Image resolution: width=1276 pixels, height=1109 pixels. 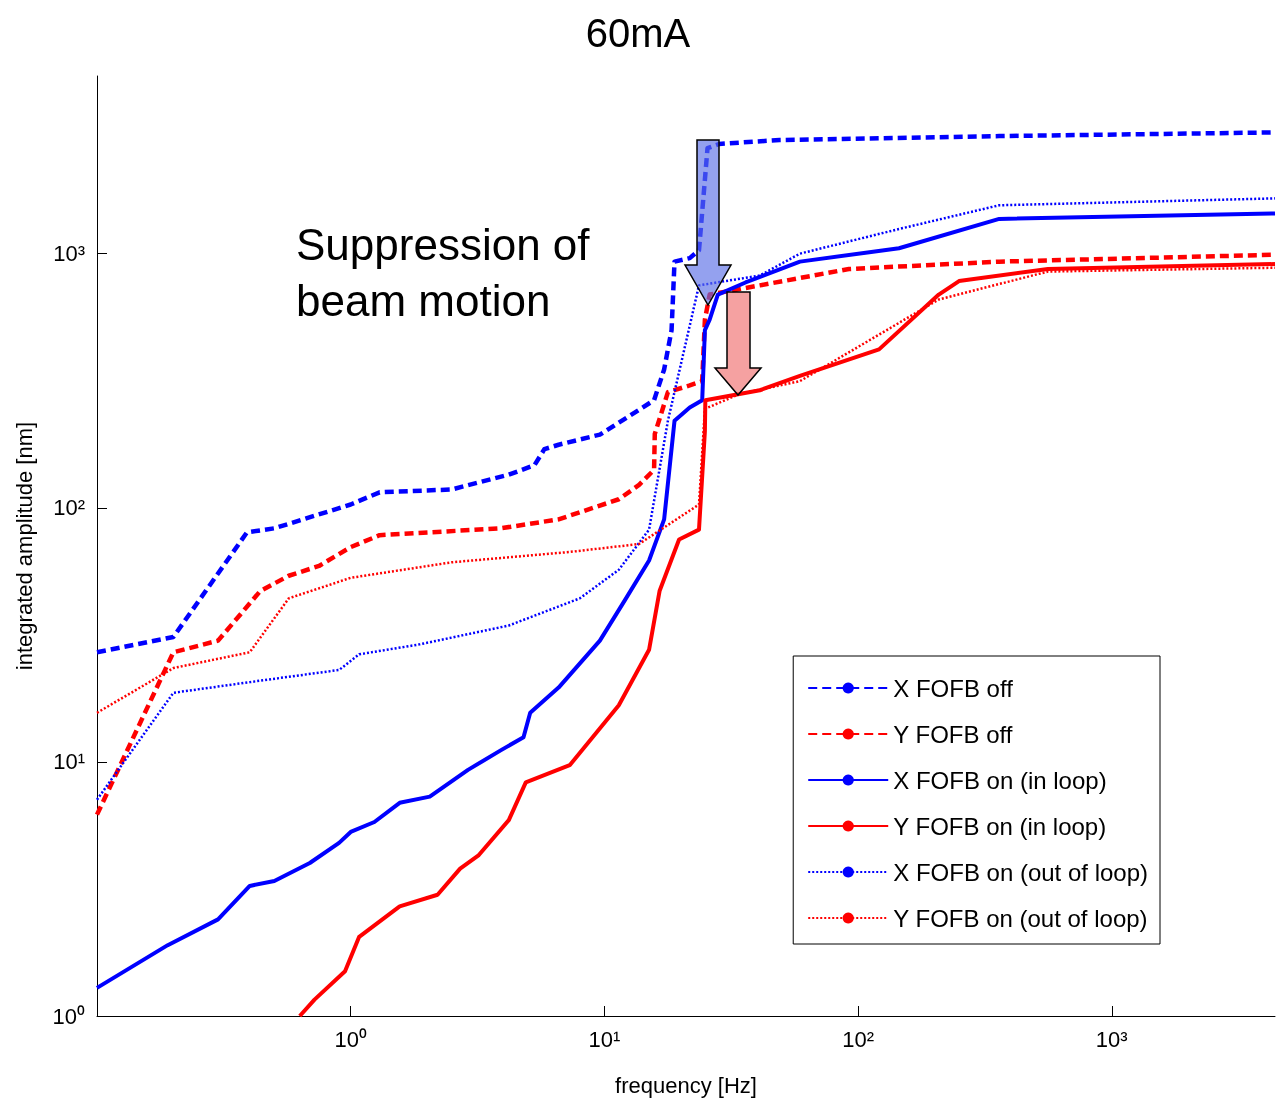 What do you see at coordinates (858, 1039) in the screenshot?
I see `x-tick-label: 10²` at bounding box center [858, 1039].